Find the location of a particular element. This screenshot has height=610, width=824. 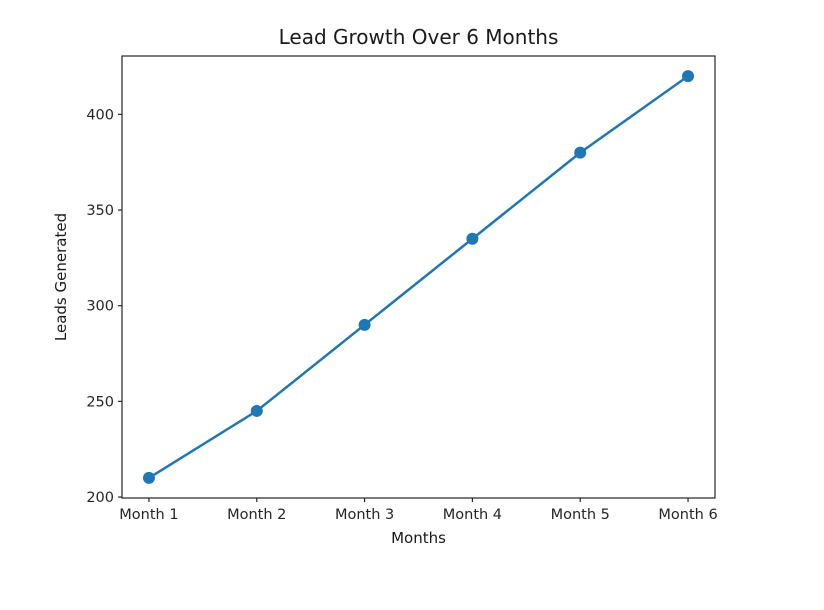

y-tick-label: 250 is located at coordinates (100, 402).